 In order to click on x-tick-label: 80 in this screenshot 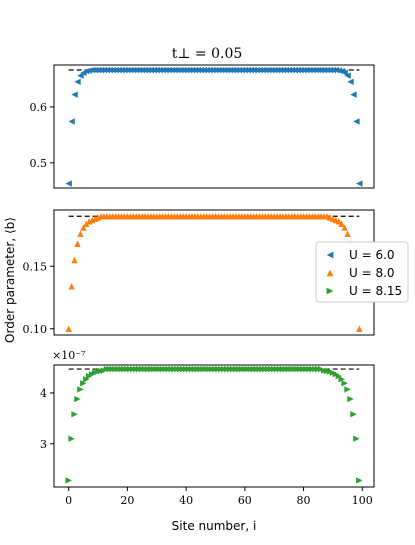, I will do `click(304, 500)`.